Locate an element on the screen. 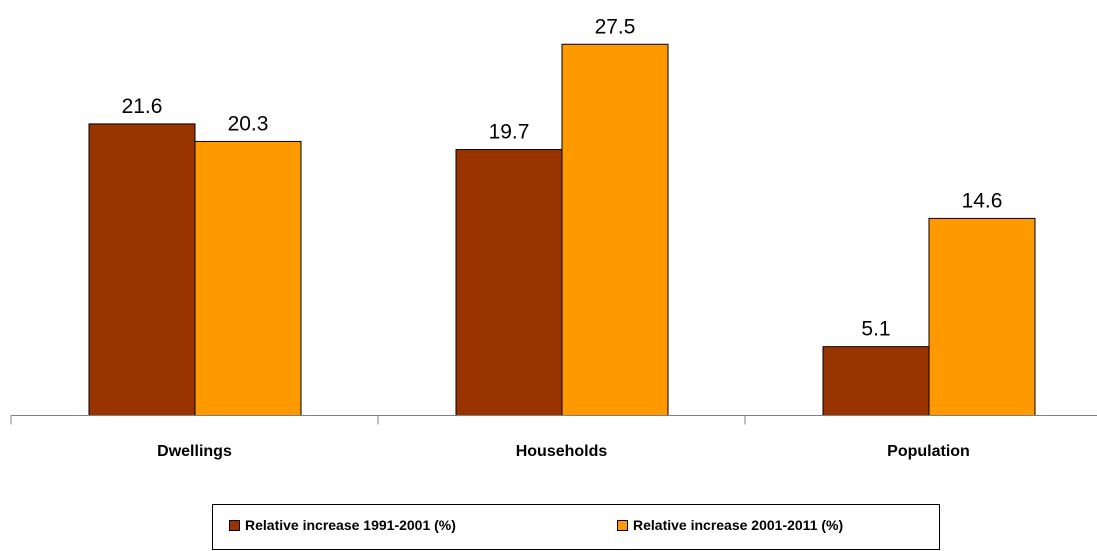 This screenshot has height=551, width=1097. category-labels-group: Dwellings Households Population is located at coordinates (563, 451).